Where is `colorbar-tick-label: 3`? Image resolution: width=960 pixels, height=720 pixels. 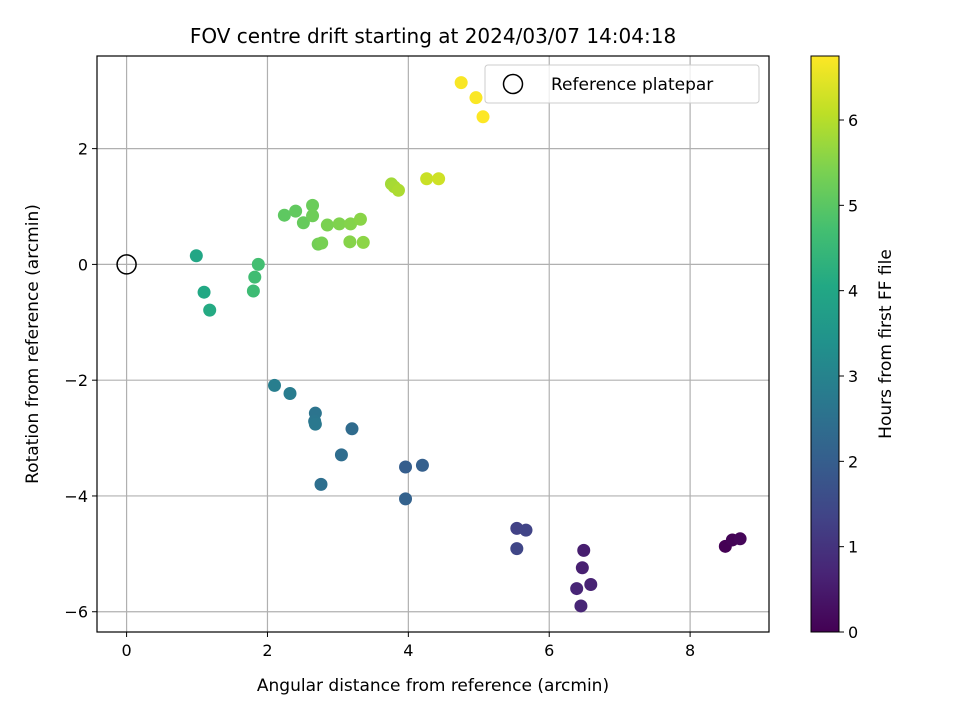
colorbar-tick-label: 3 is located at coordinates (853, 376).